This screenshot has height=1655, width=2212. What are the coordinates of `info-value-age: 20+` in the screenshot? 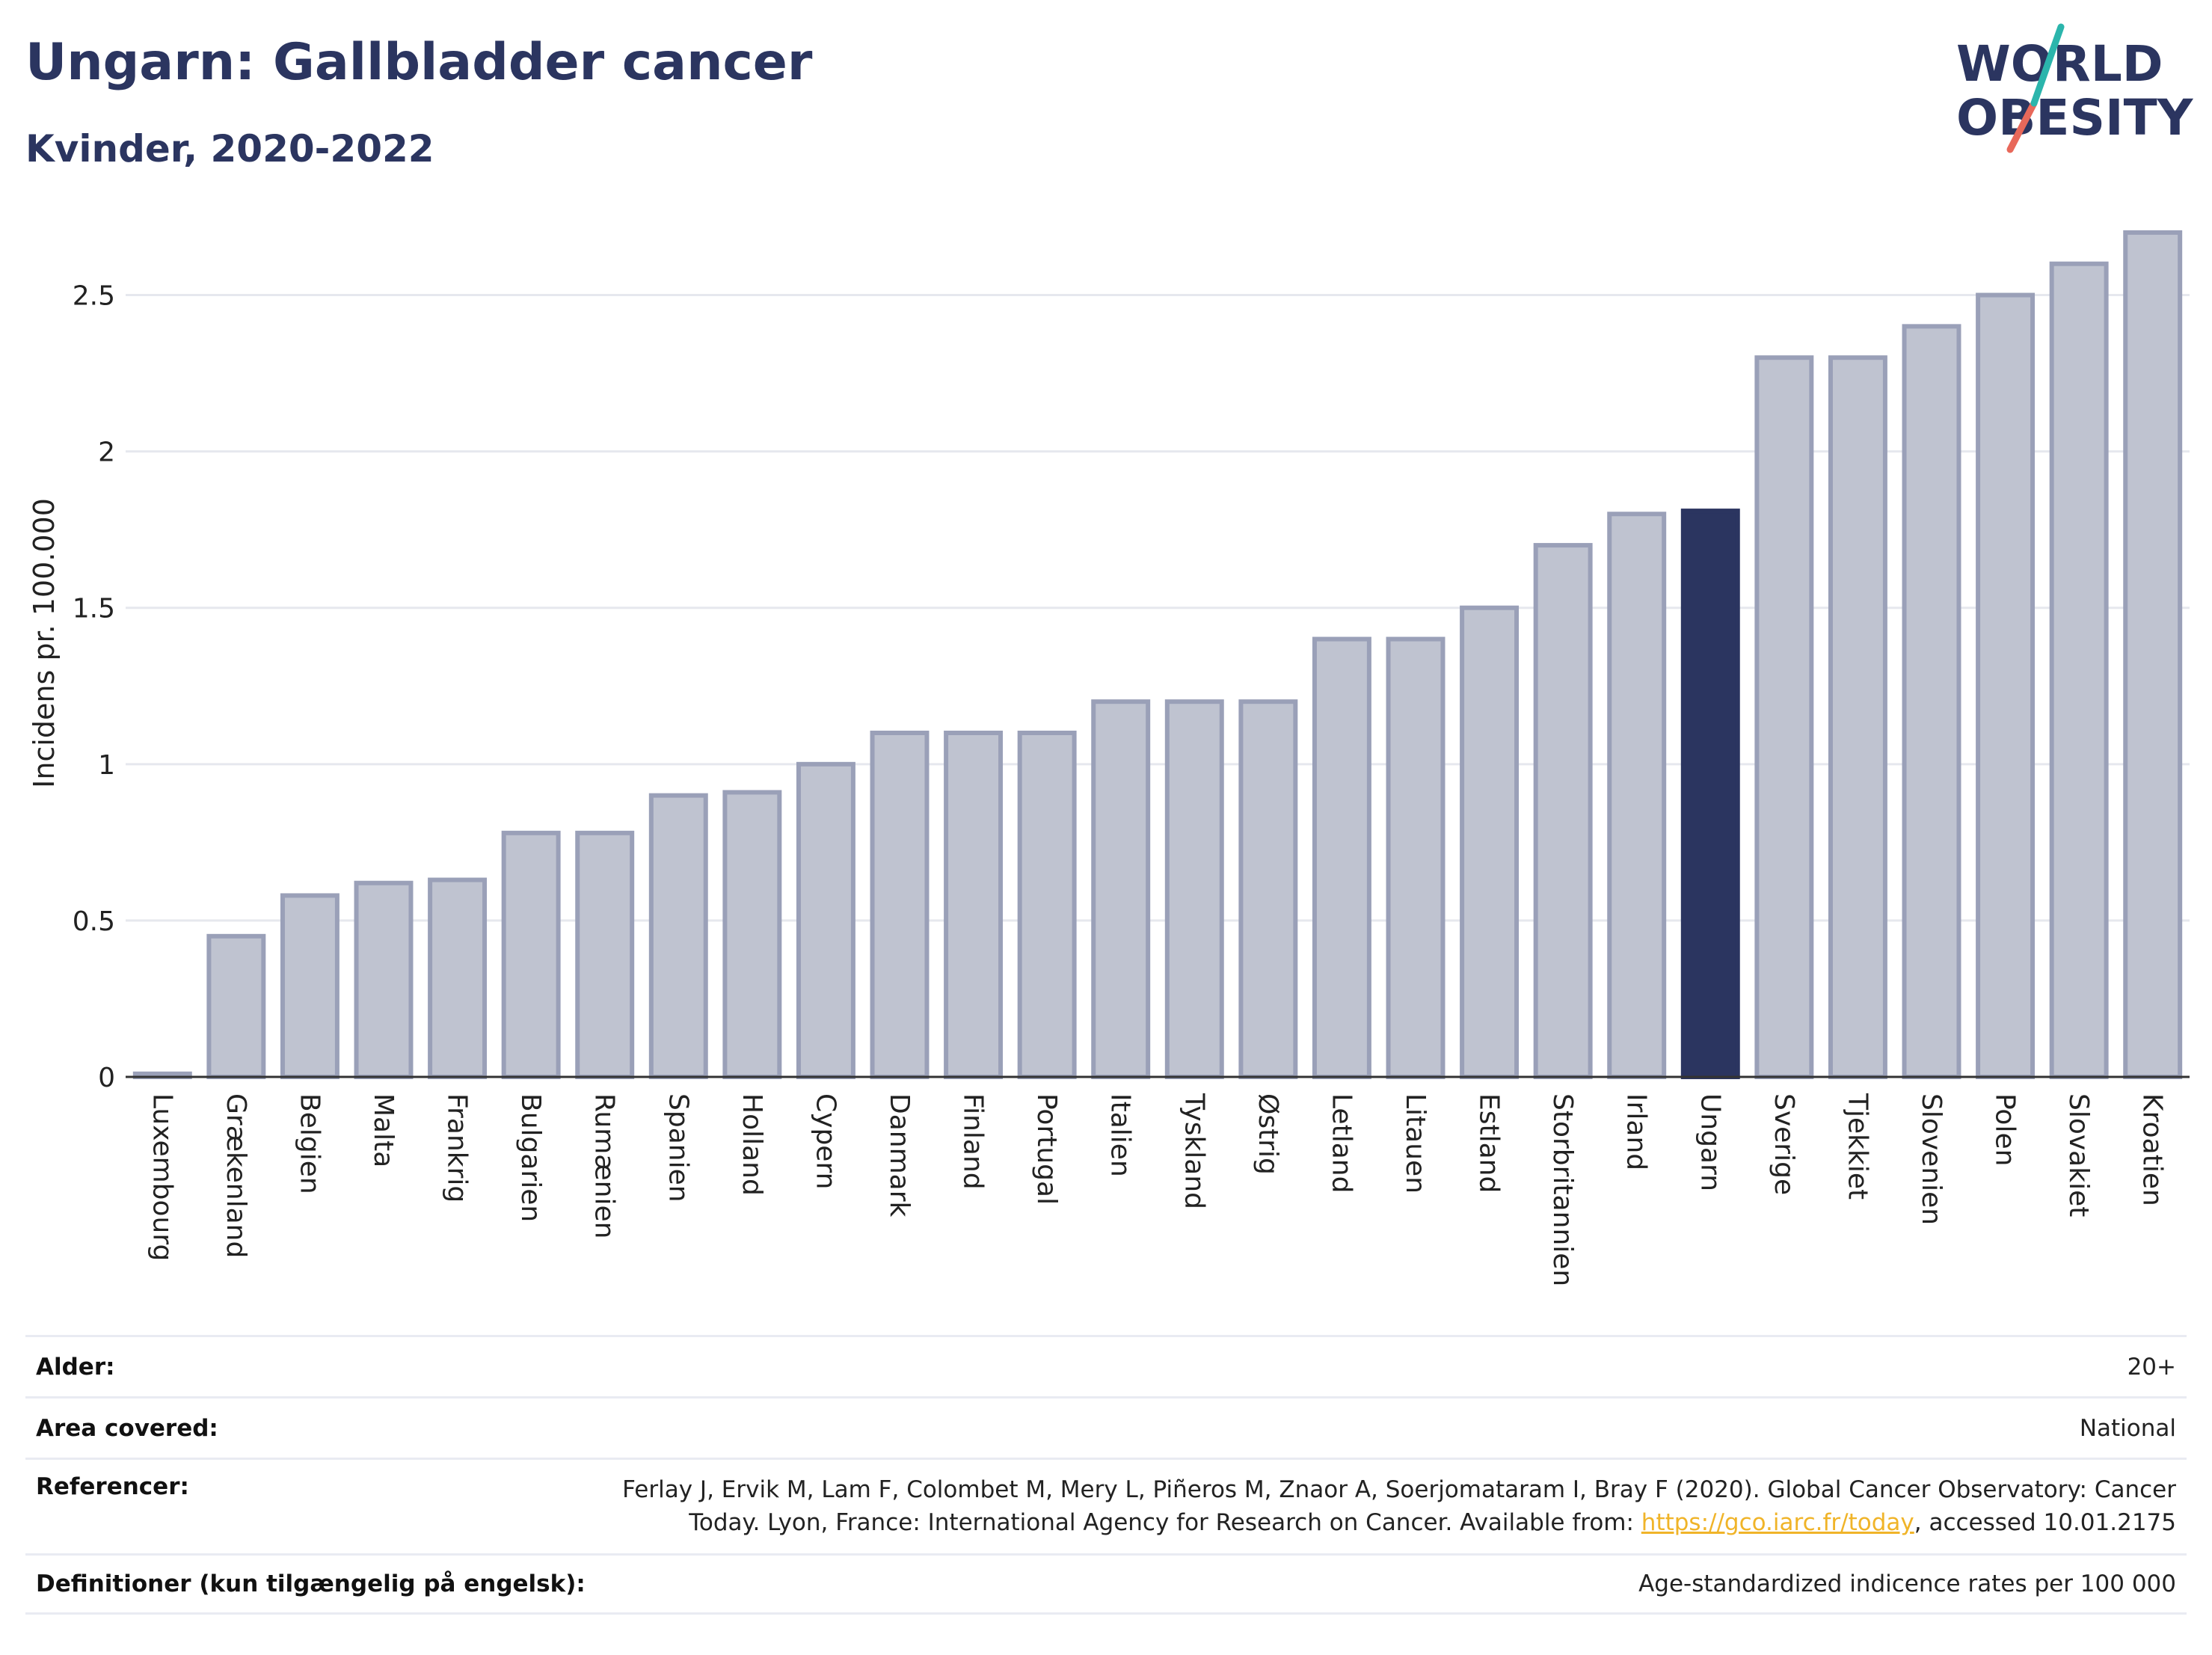 It's located at (2151, 1367).